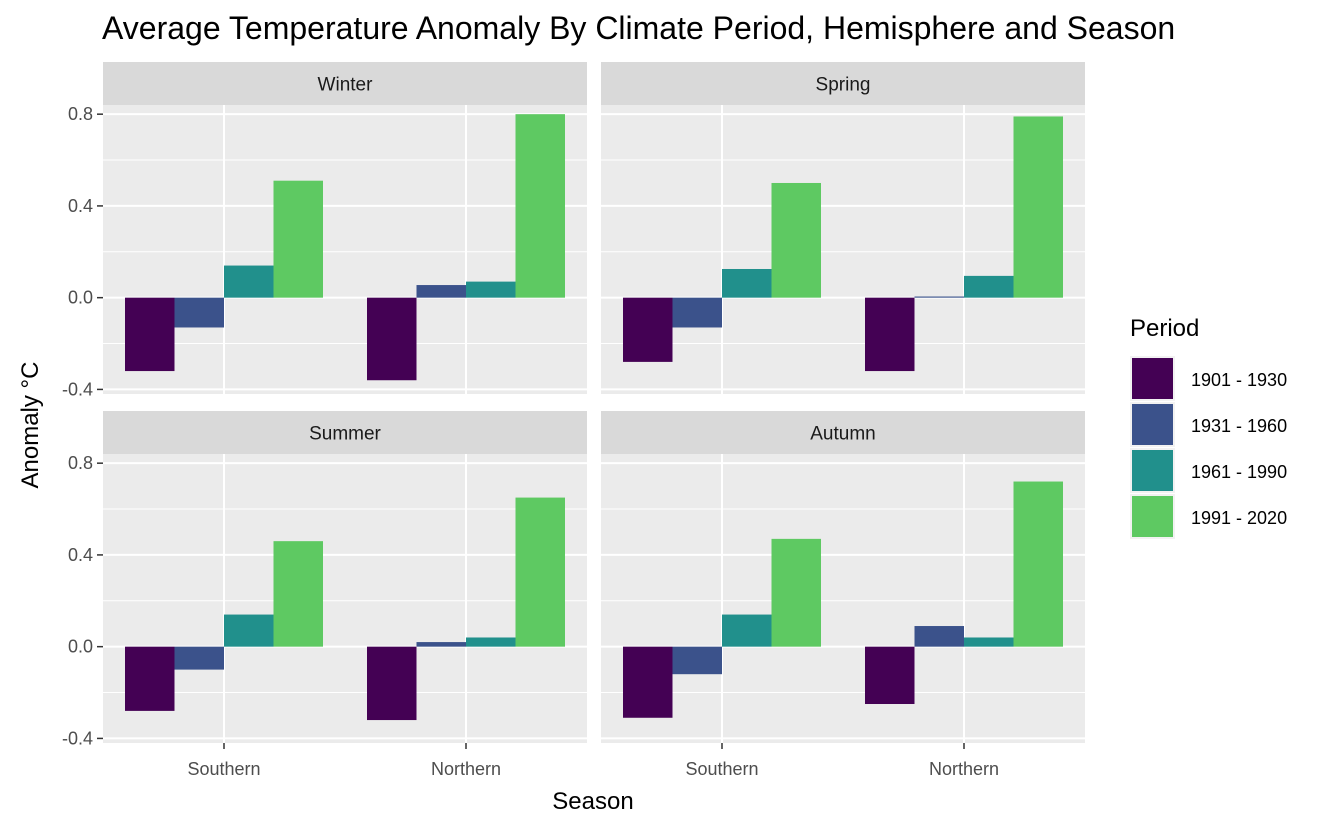  I want to click on legend-label-1991-2020: 1991 - 2020, so click(1239, 518).